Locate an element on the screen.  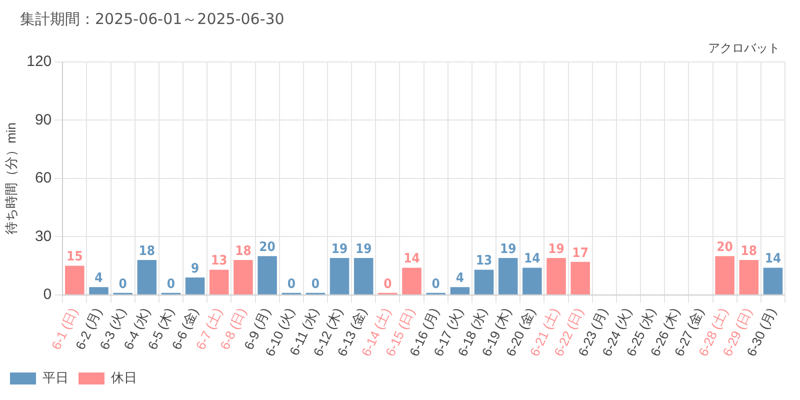
y-axis-title: 待ち時間（分）min is located at coordinates (10, 178).